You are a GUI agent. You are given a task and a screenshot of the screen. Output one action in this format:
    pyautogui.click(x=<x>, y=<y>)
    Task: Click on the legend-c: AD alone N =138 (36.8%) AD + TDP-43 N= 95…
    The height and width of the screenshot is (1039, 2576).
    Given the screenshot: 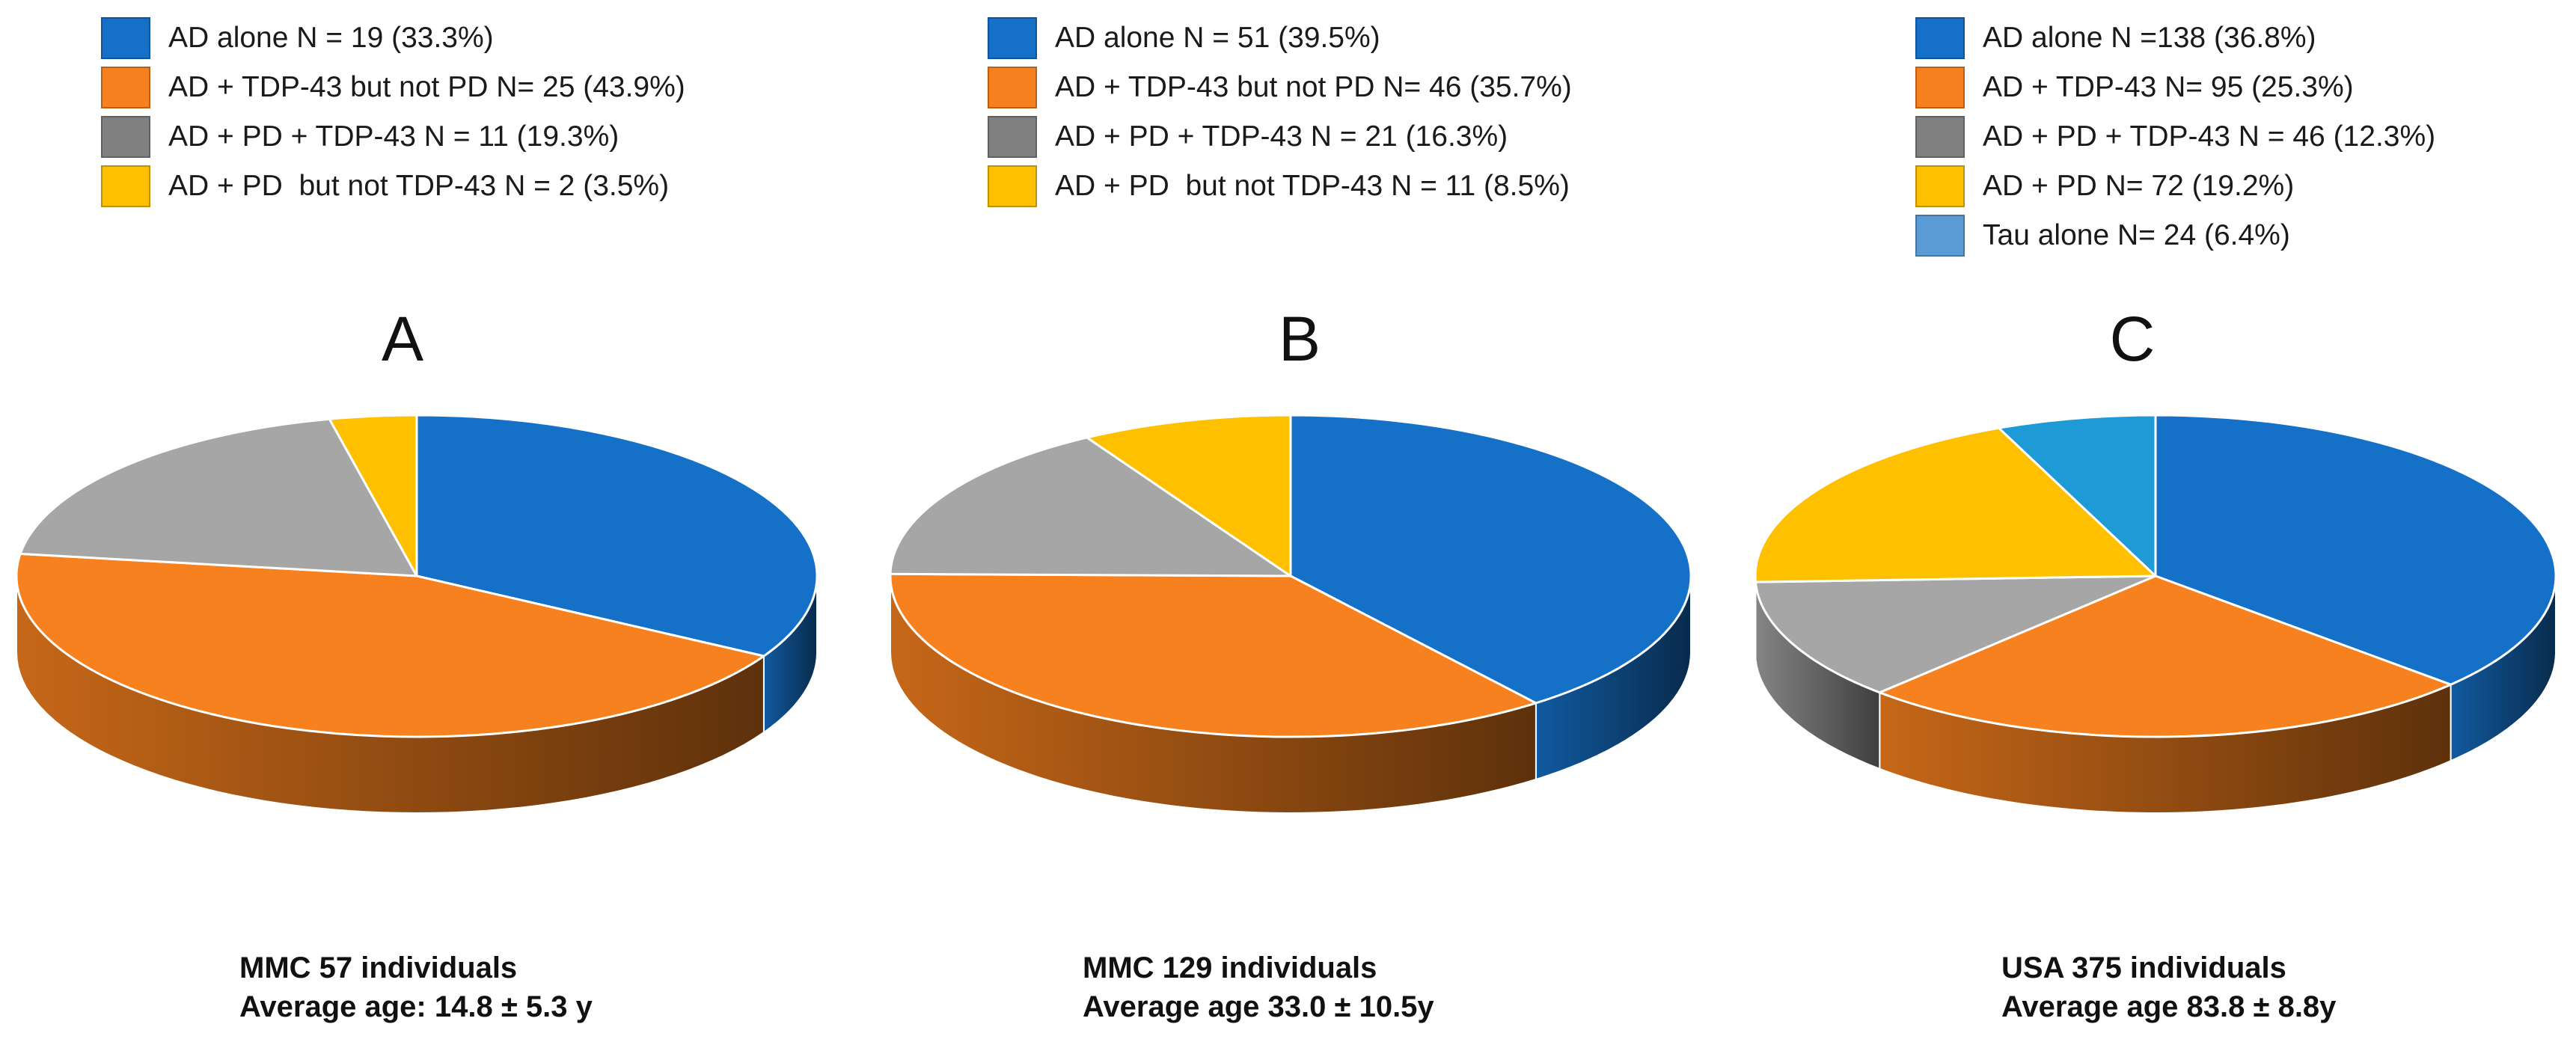 What is the action you would take?
    pyautogui.click(x=2175, y=137)
    